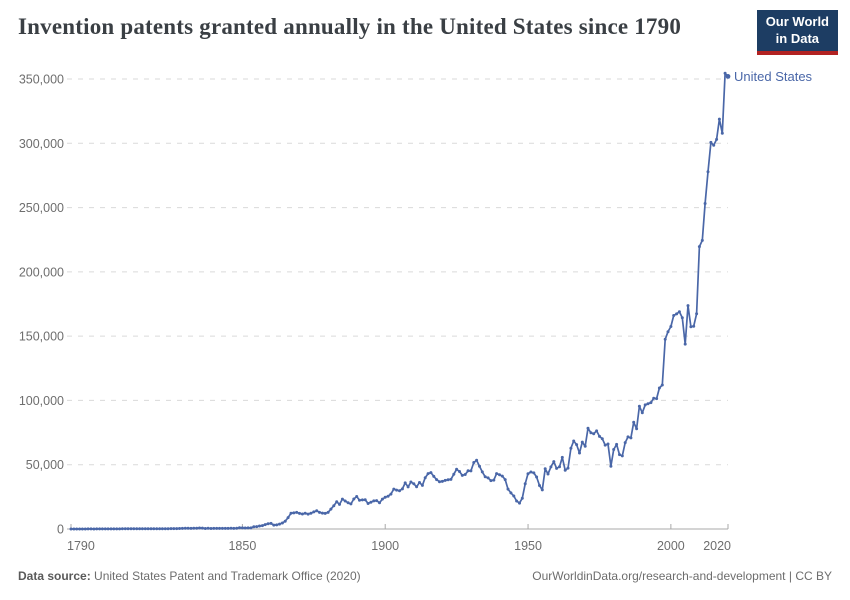 The width and height of the screenshot is (850, 600). What do you see at coordinates (41, 144) in the screenshot?
I see `y-tick-label: 300,000` at bounding box center [41, 144].